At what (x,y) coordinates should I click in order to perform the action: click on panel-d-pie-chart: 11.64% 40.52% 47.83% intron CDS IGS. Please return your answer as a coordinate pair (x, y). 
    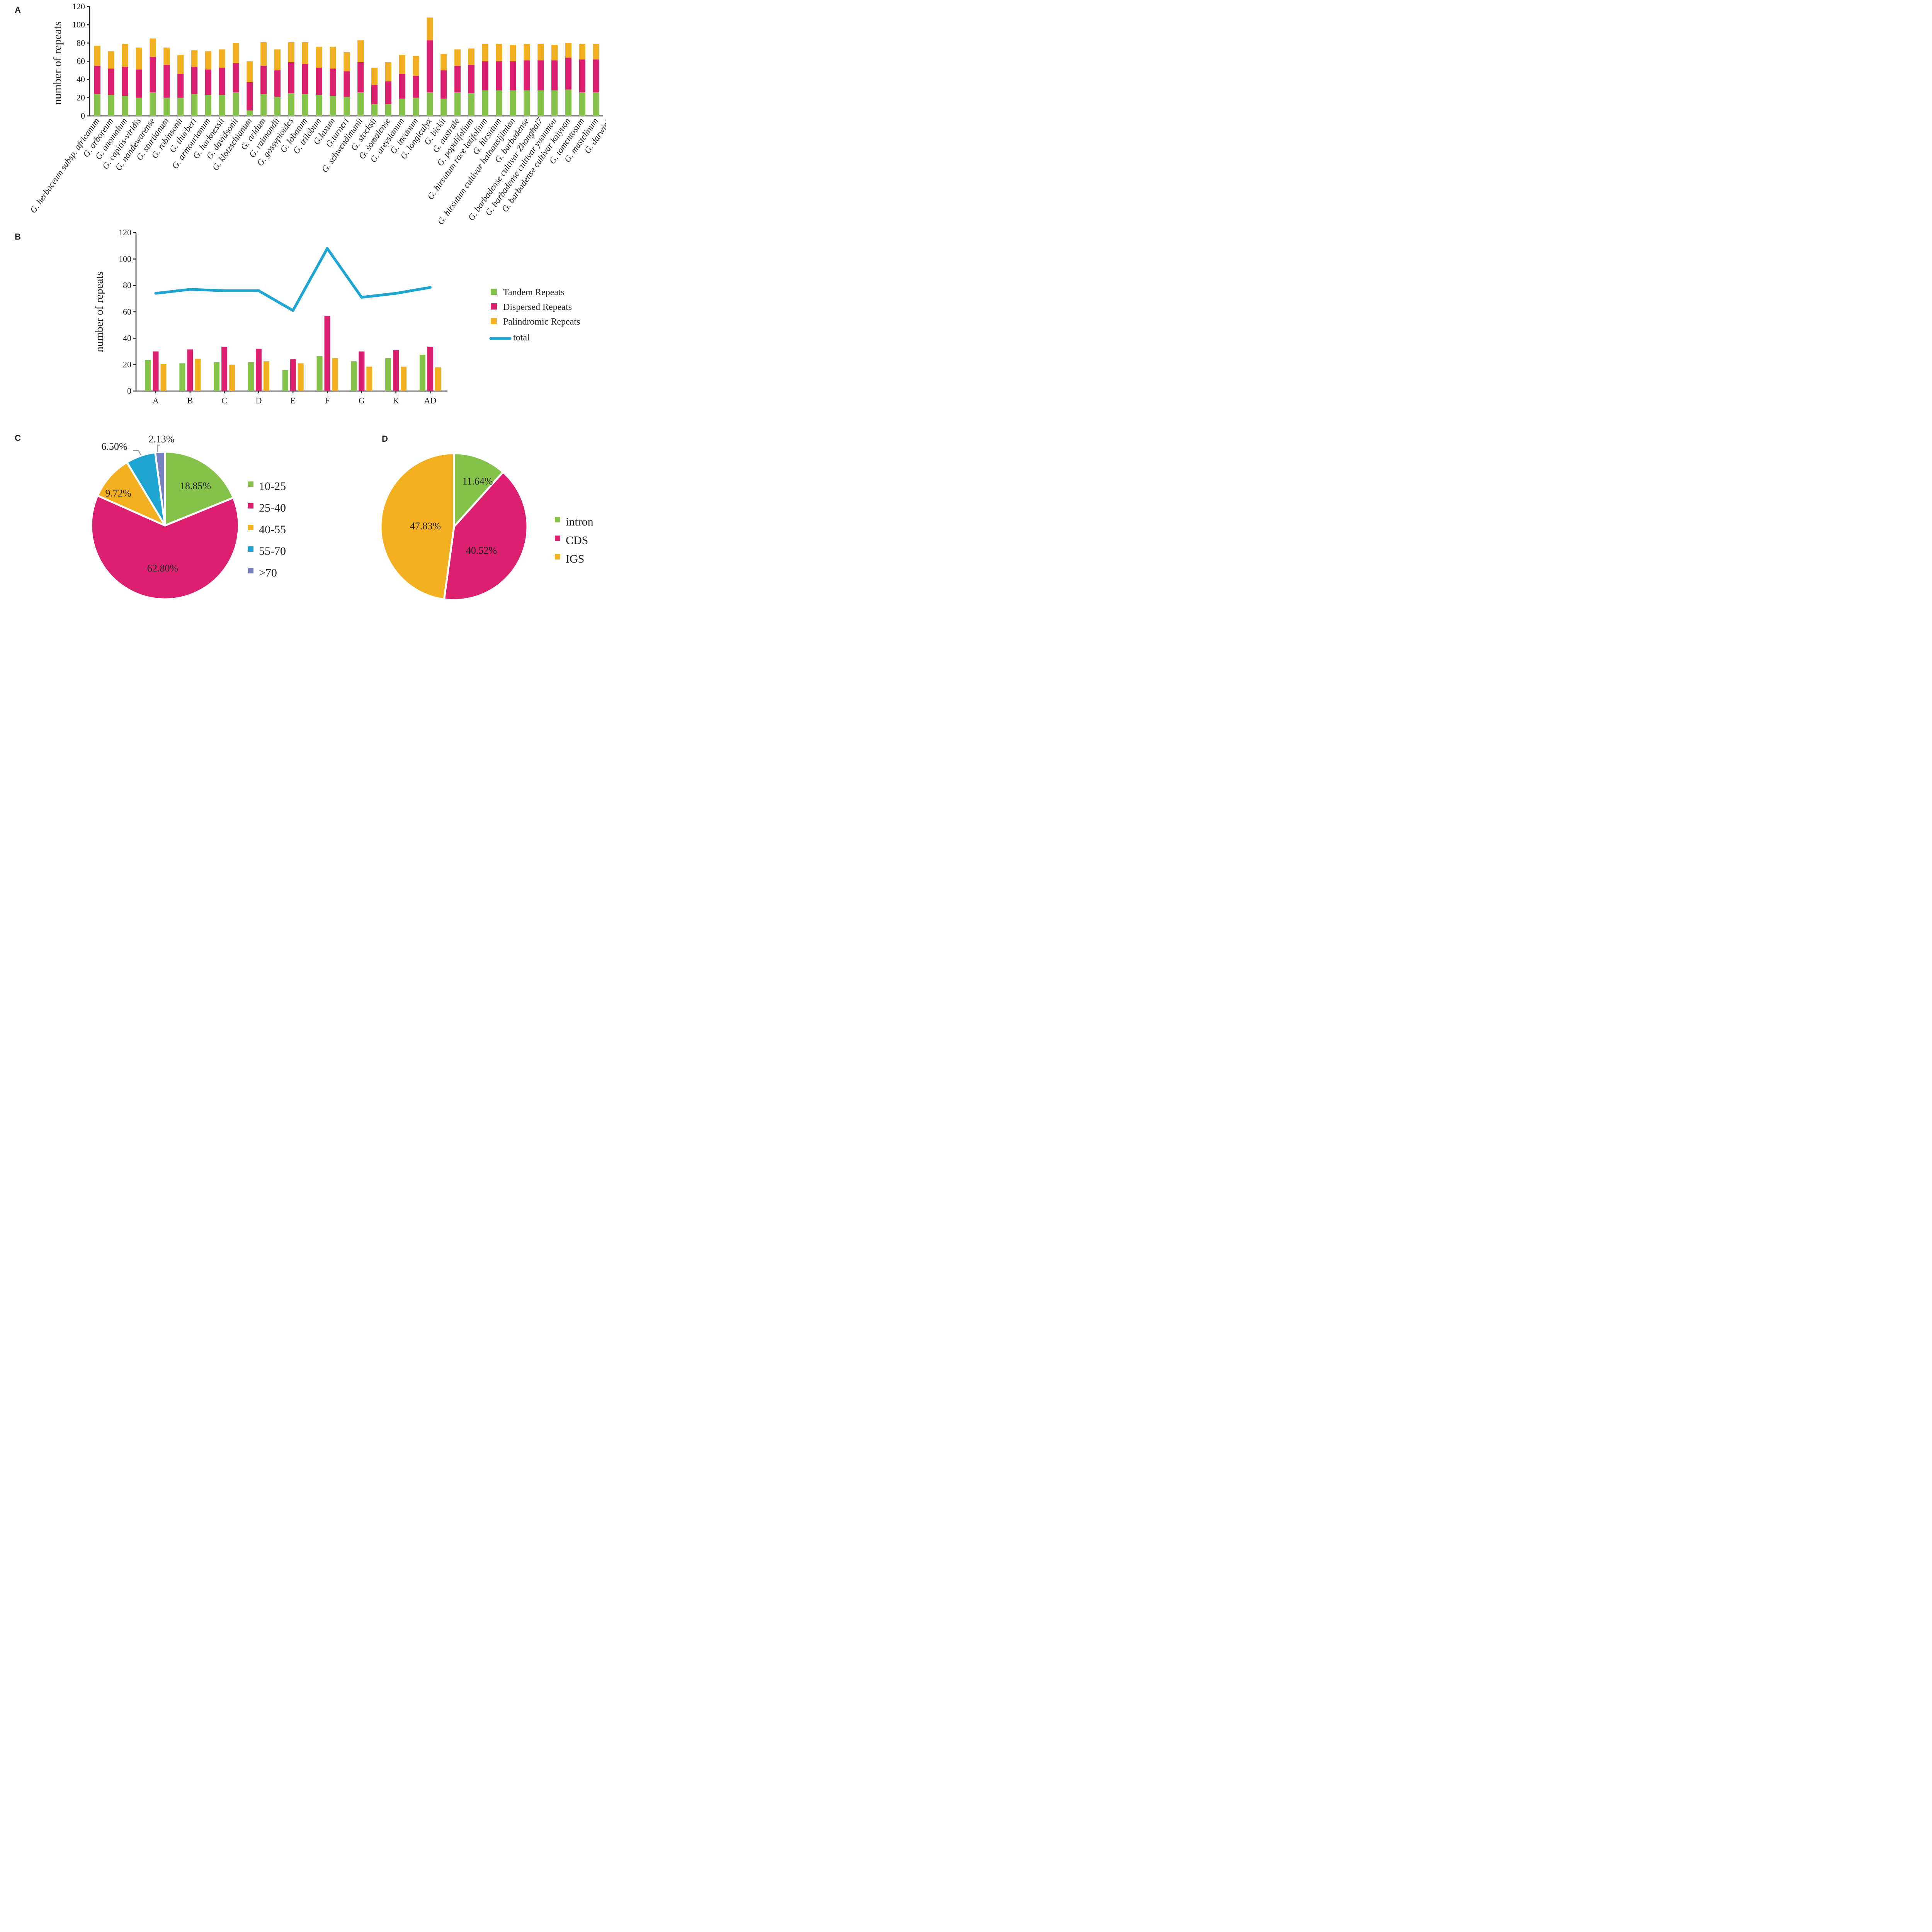
    Looking at the image, I should click on (486, 526).